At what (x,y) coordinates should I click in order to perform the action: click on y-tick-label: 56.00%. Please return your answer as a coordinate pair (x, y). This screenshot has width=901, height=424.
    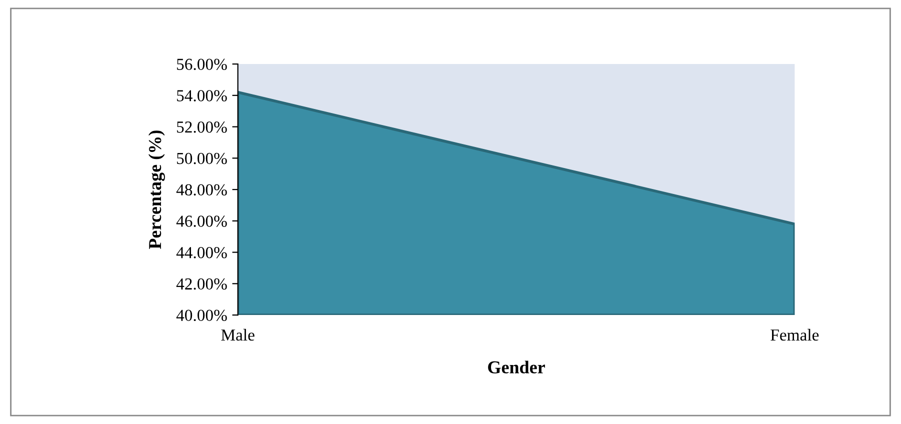
    Looking at the image, I should click on (202, 64).